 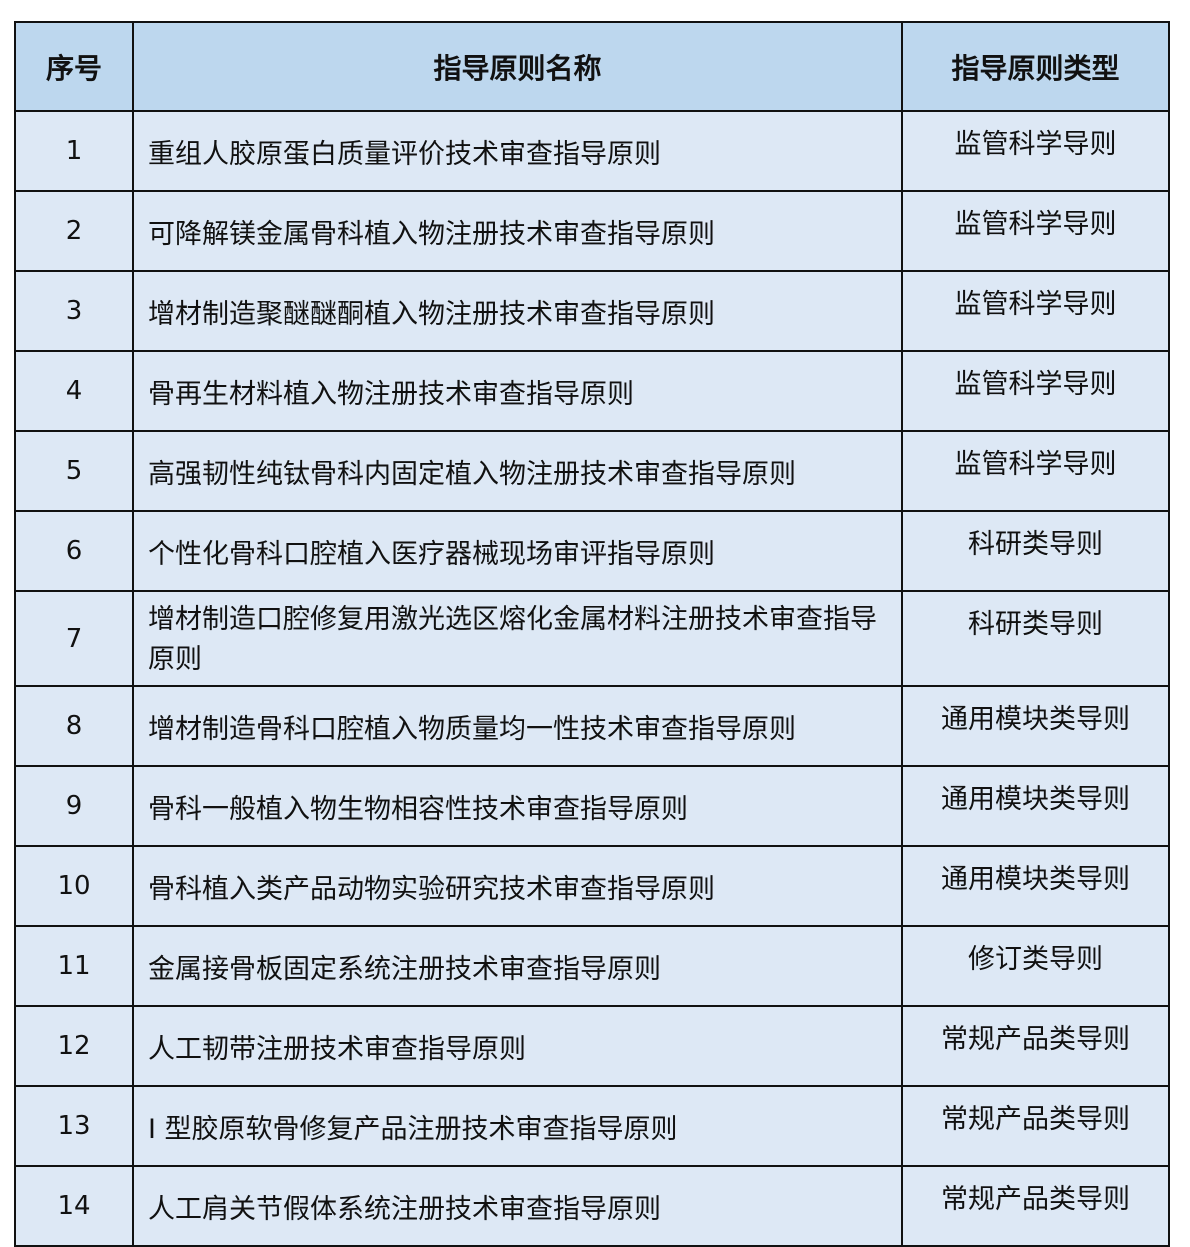 I want to click on table-row: 13 I 型胶原软骨修复产品注册技术审查指导原则 常规产品类导则, so click(x=592, y=1126).